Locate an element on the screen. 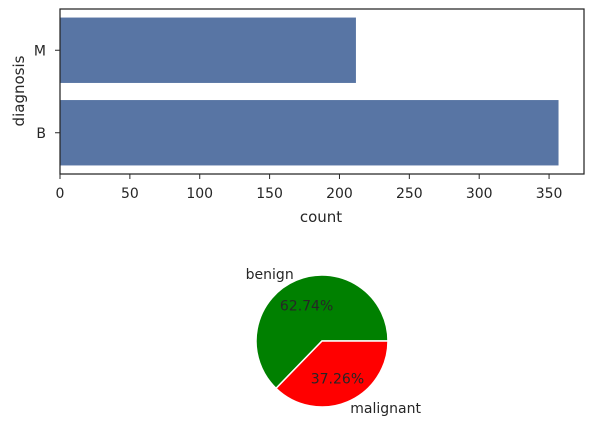 The image size is (593, 438). bar-B is located at coordinates (309, 133).